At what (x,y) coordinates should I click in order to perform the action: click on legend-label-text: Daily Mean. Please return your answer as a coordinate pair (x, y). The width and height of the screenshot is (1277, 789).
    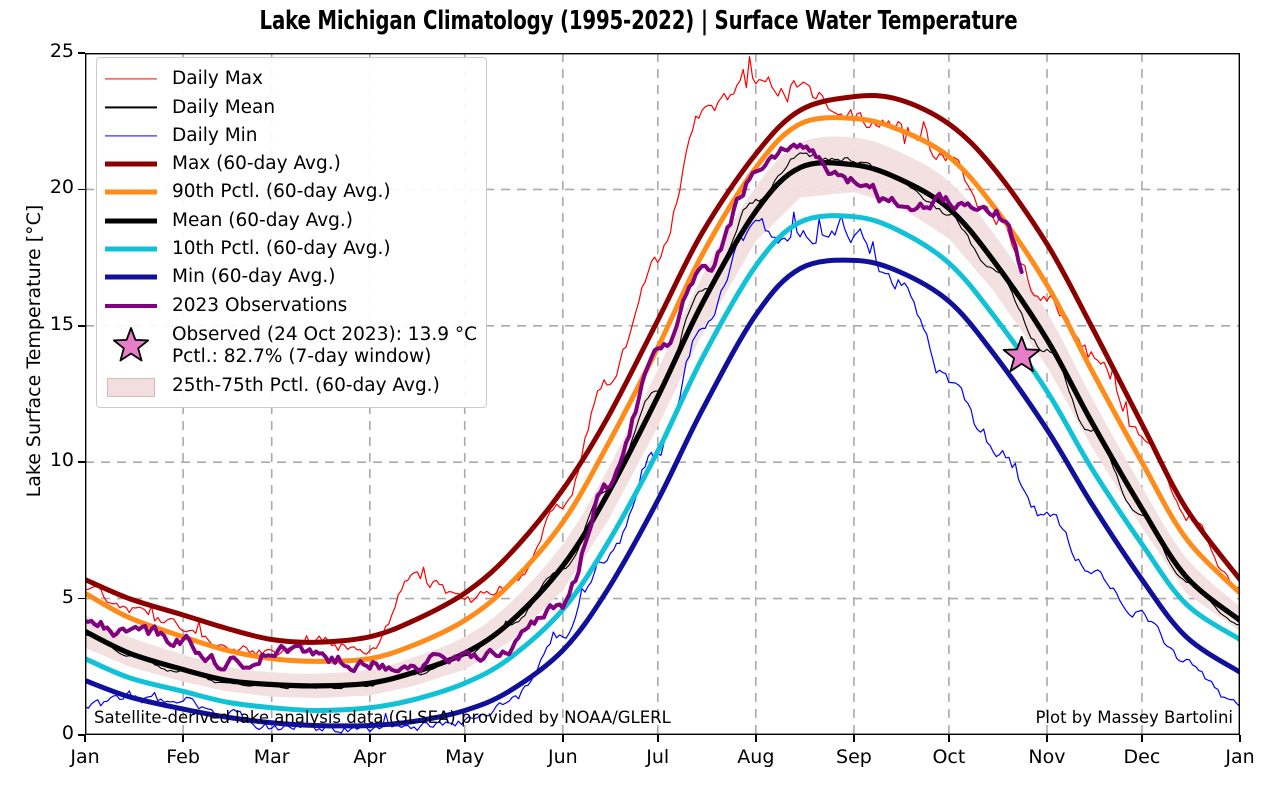
    Looking at the image, I should click on (224, 107).